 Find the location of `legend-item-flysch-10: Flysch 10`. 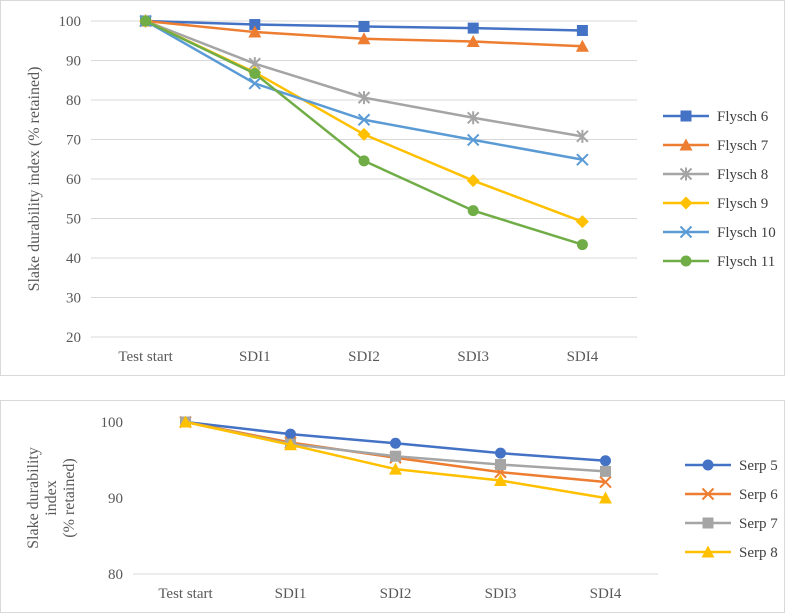

legend-item-flysch-10: Flysch 10 is located at coordinates (719, 233).